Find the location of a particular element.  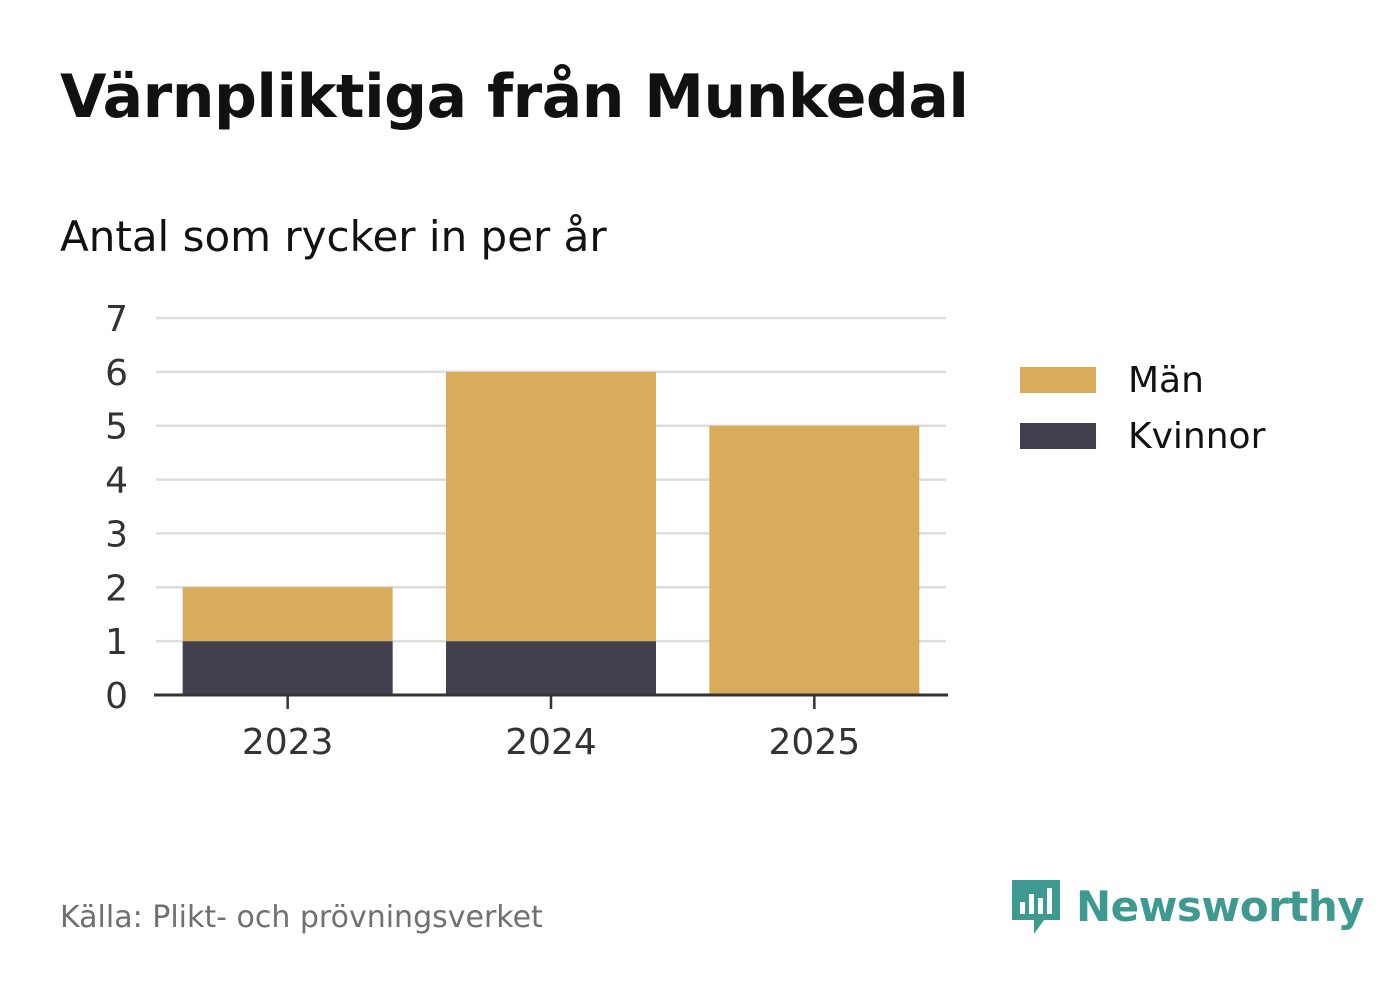

legend-swatch-man is located at coordinates (1058, 380).